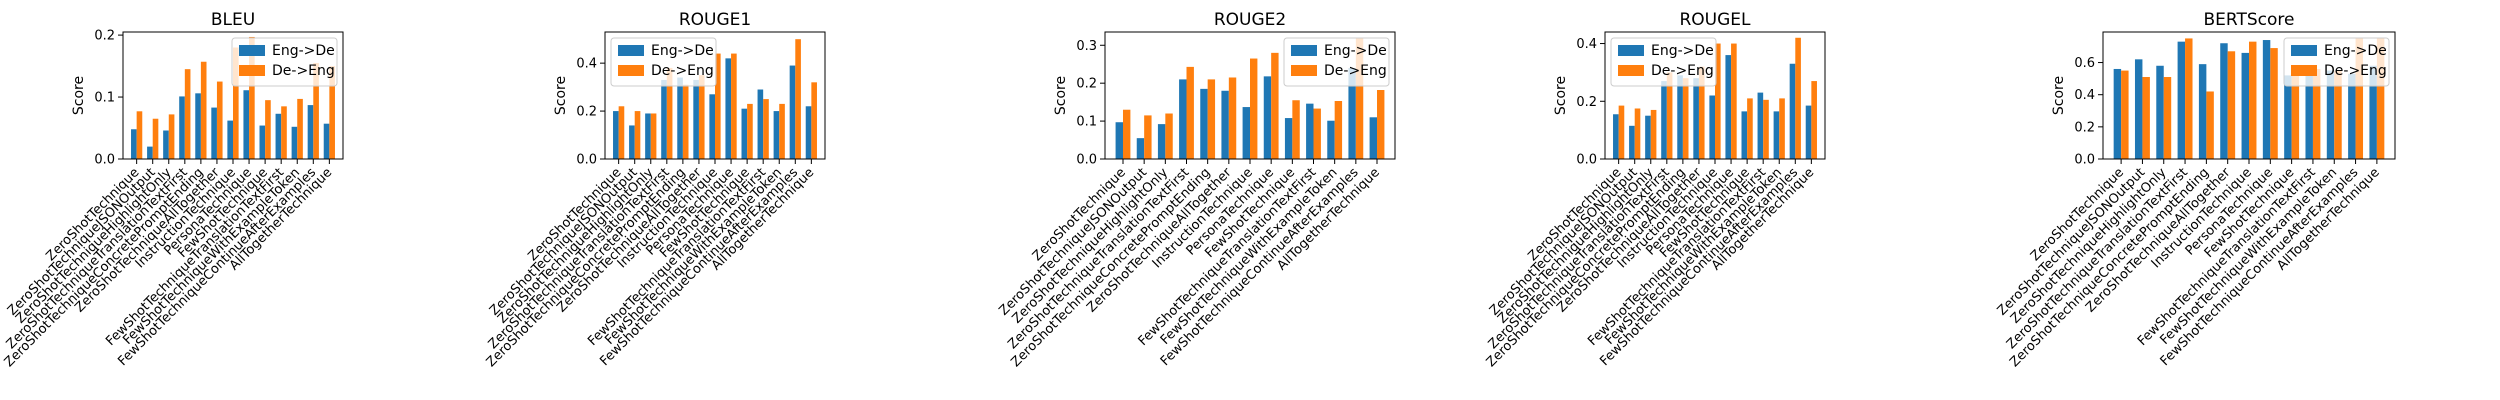  What do you see at coordinates (1086, 46) in the screenshot?
I see `y-tick-label: 0.3` at bounding box center [1086, 46].